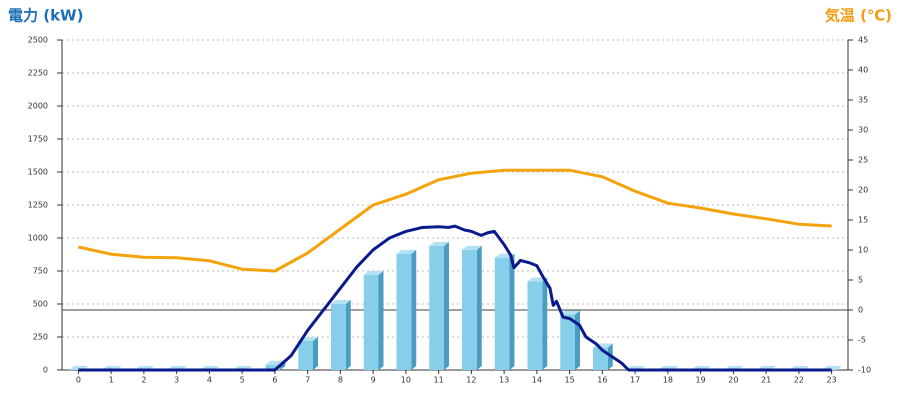 The image size is (900, 400). Describe the element at coordinates (38, 106) in the screenshot. I see `y-tick-label: 2000` at that location.